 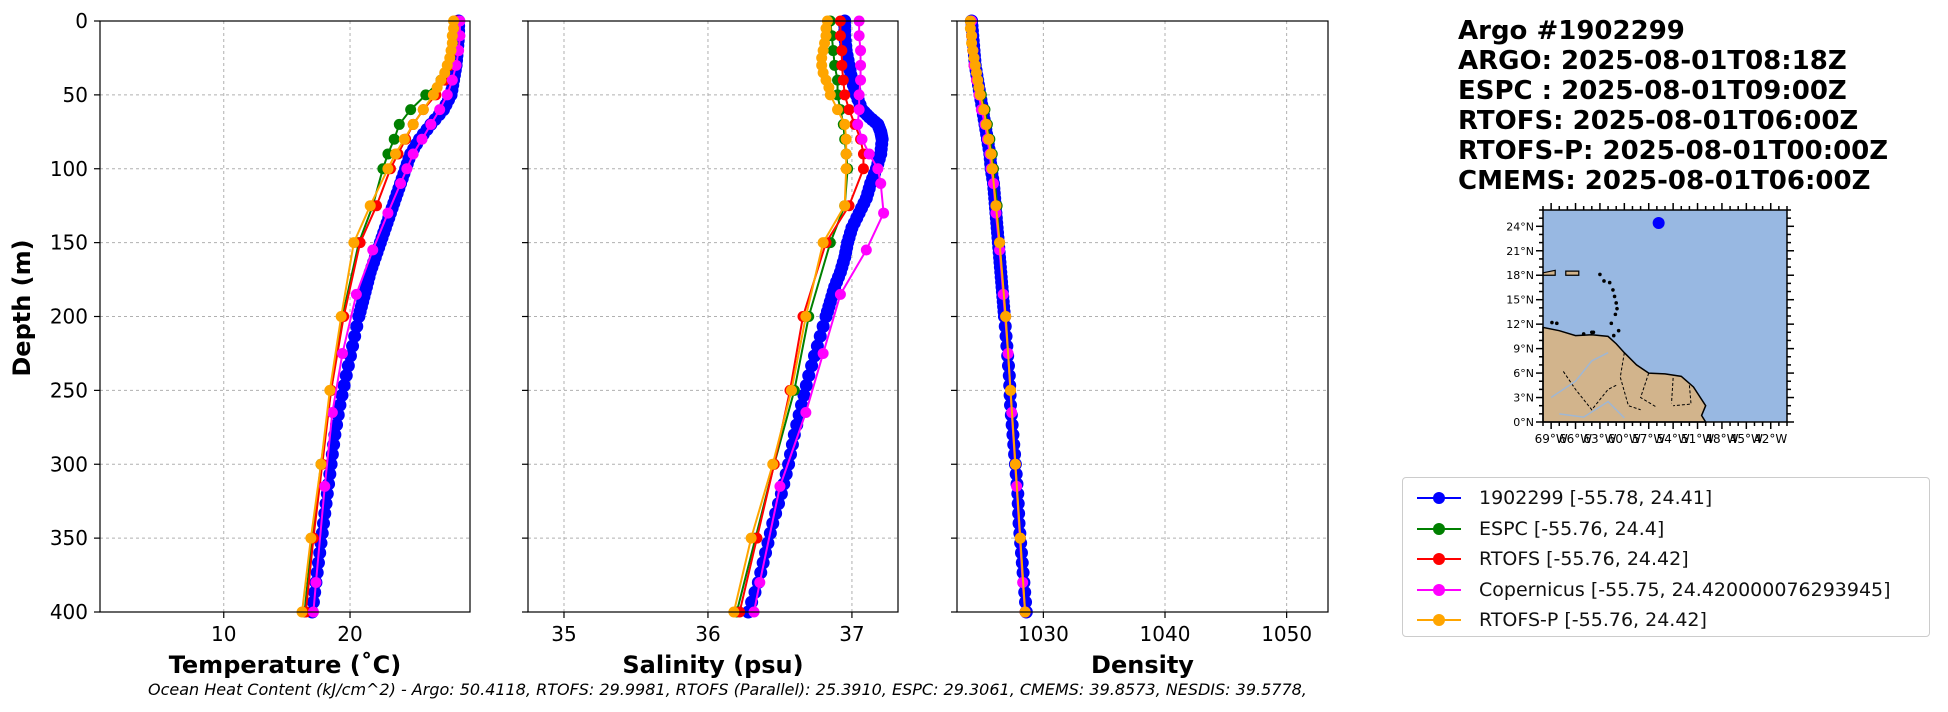 What do you see at coordinates (1770, 439) in the screenshot?
I see `map-lon-label: 42°W` at bounding box center [1770, 439].